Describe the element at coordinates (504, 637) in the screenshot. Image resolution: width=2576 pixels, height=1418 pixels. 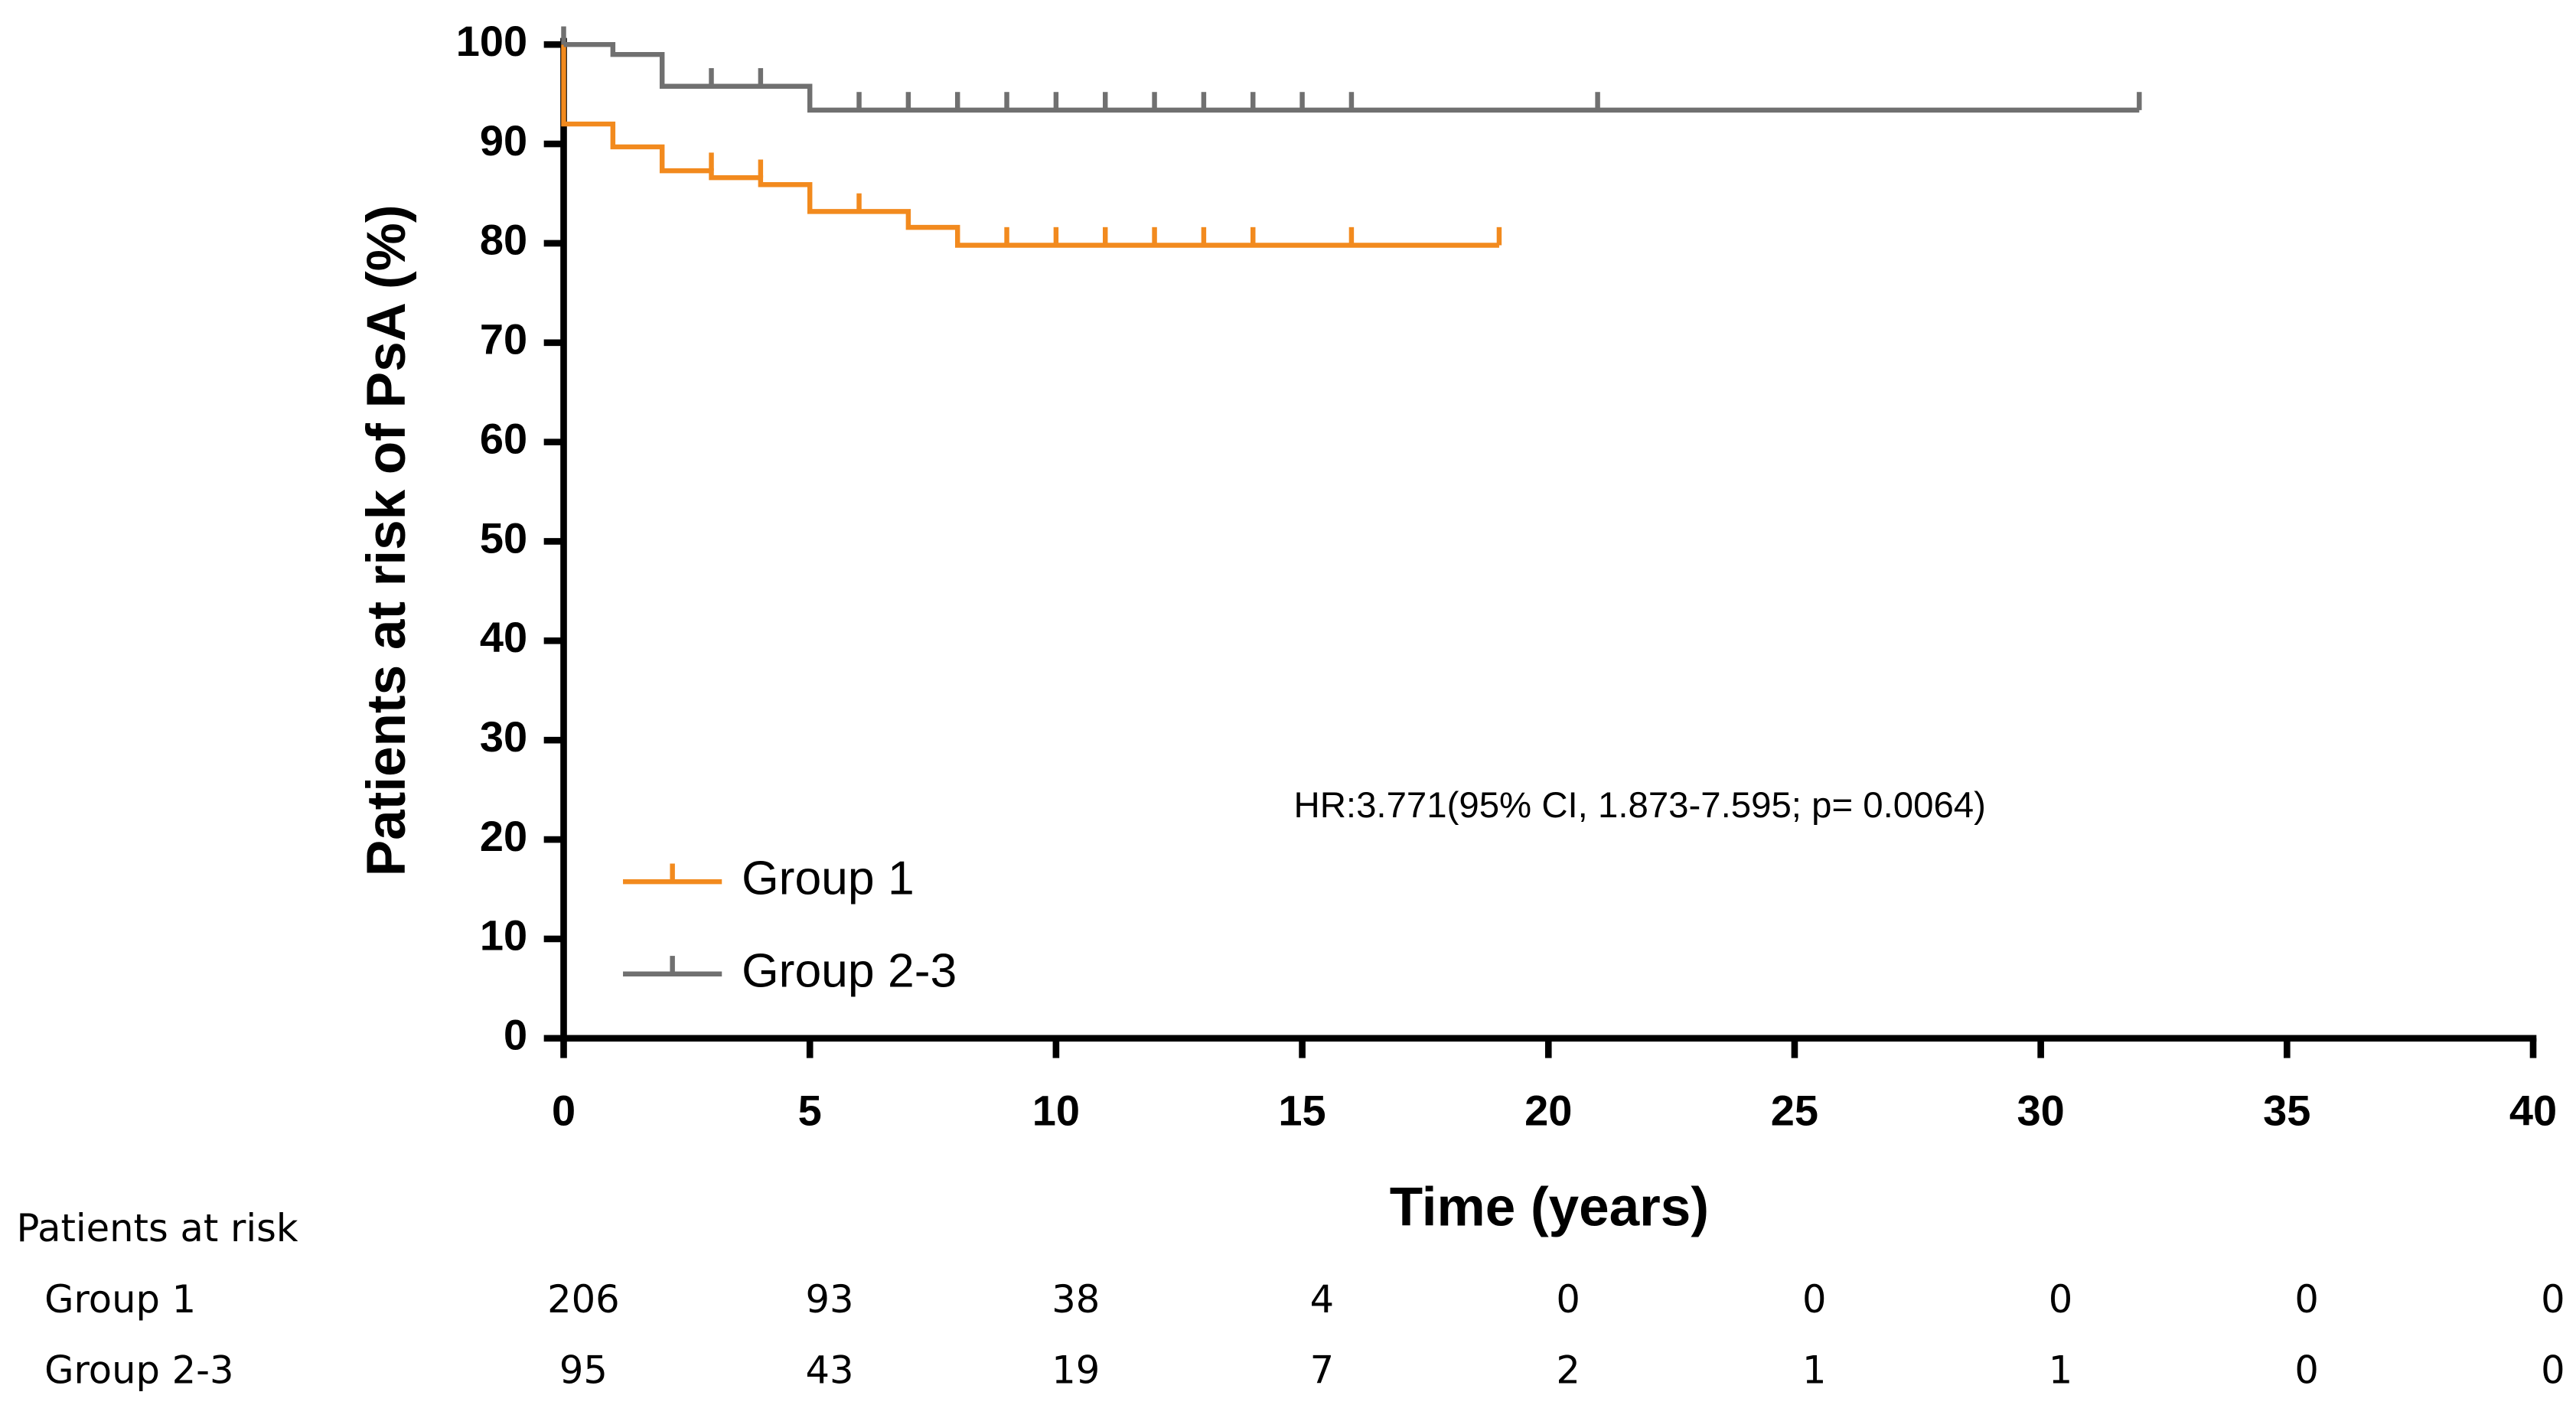
I see `y-tick-label: 40` at that location.